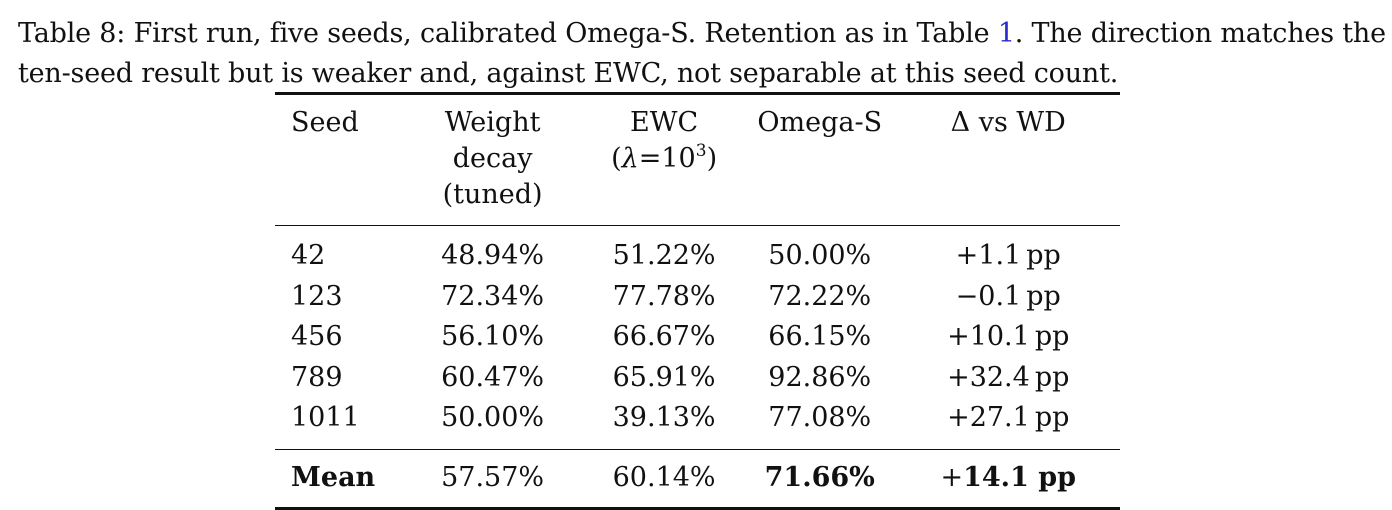 This screenshot has width=1392, height=510. Describe the element at coordinates (493, 477) in the screenshot. I see `mean-weight-decay: 57.57%` at that location.